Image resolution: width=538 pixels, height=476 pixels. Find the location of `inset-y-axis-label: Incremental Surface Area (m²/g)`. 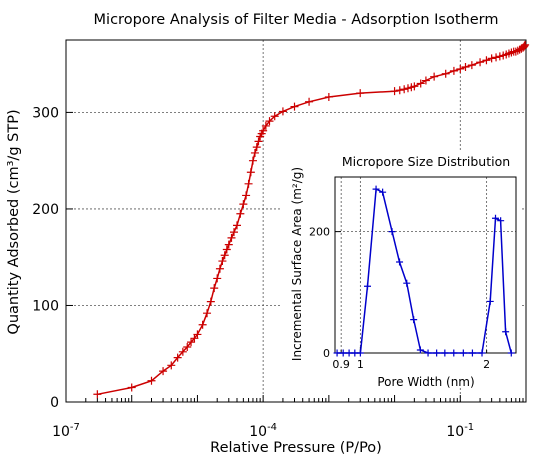

inset-y-axis-label: Incremental Surface Area (m²/g) is located at coordinates (297, 264).